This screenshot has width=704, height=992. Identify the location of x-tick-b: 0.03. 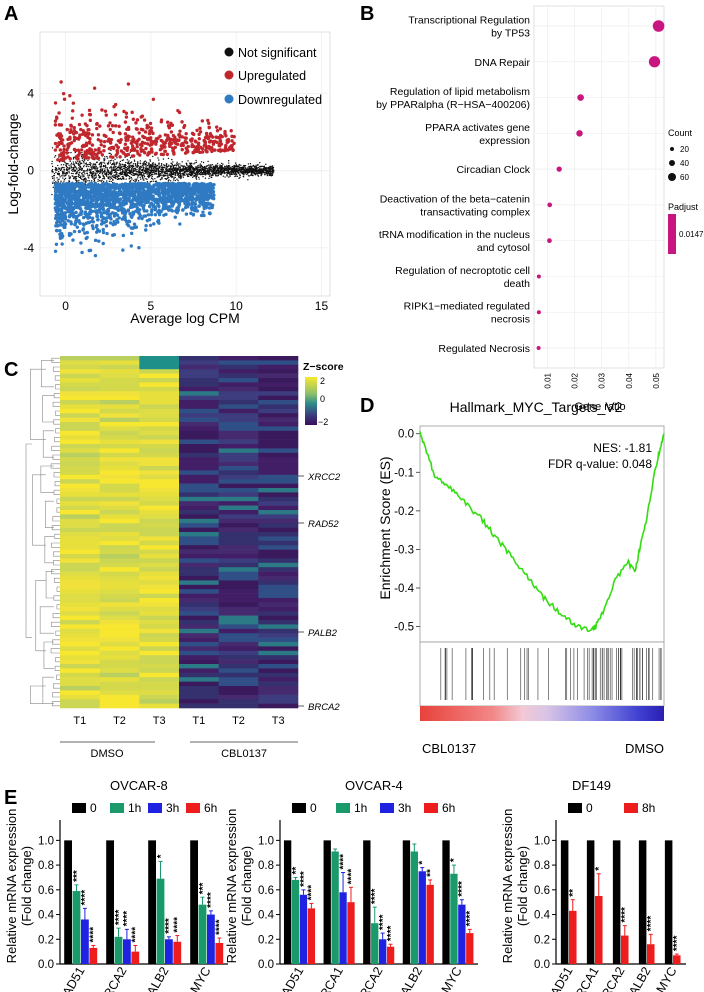
(602, 380).